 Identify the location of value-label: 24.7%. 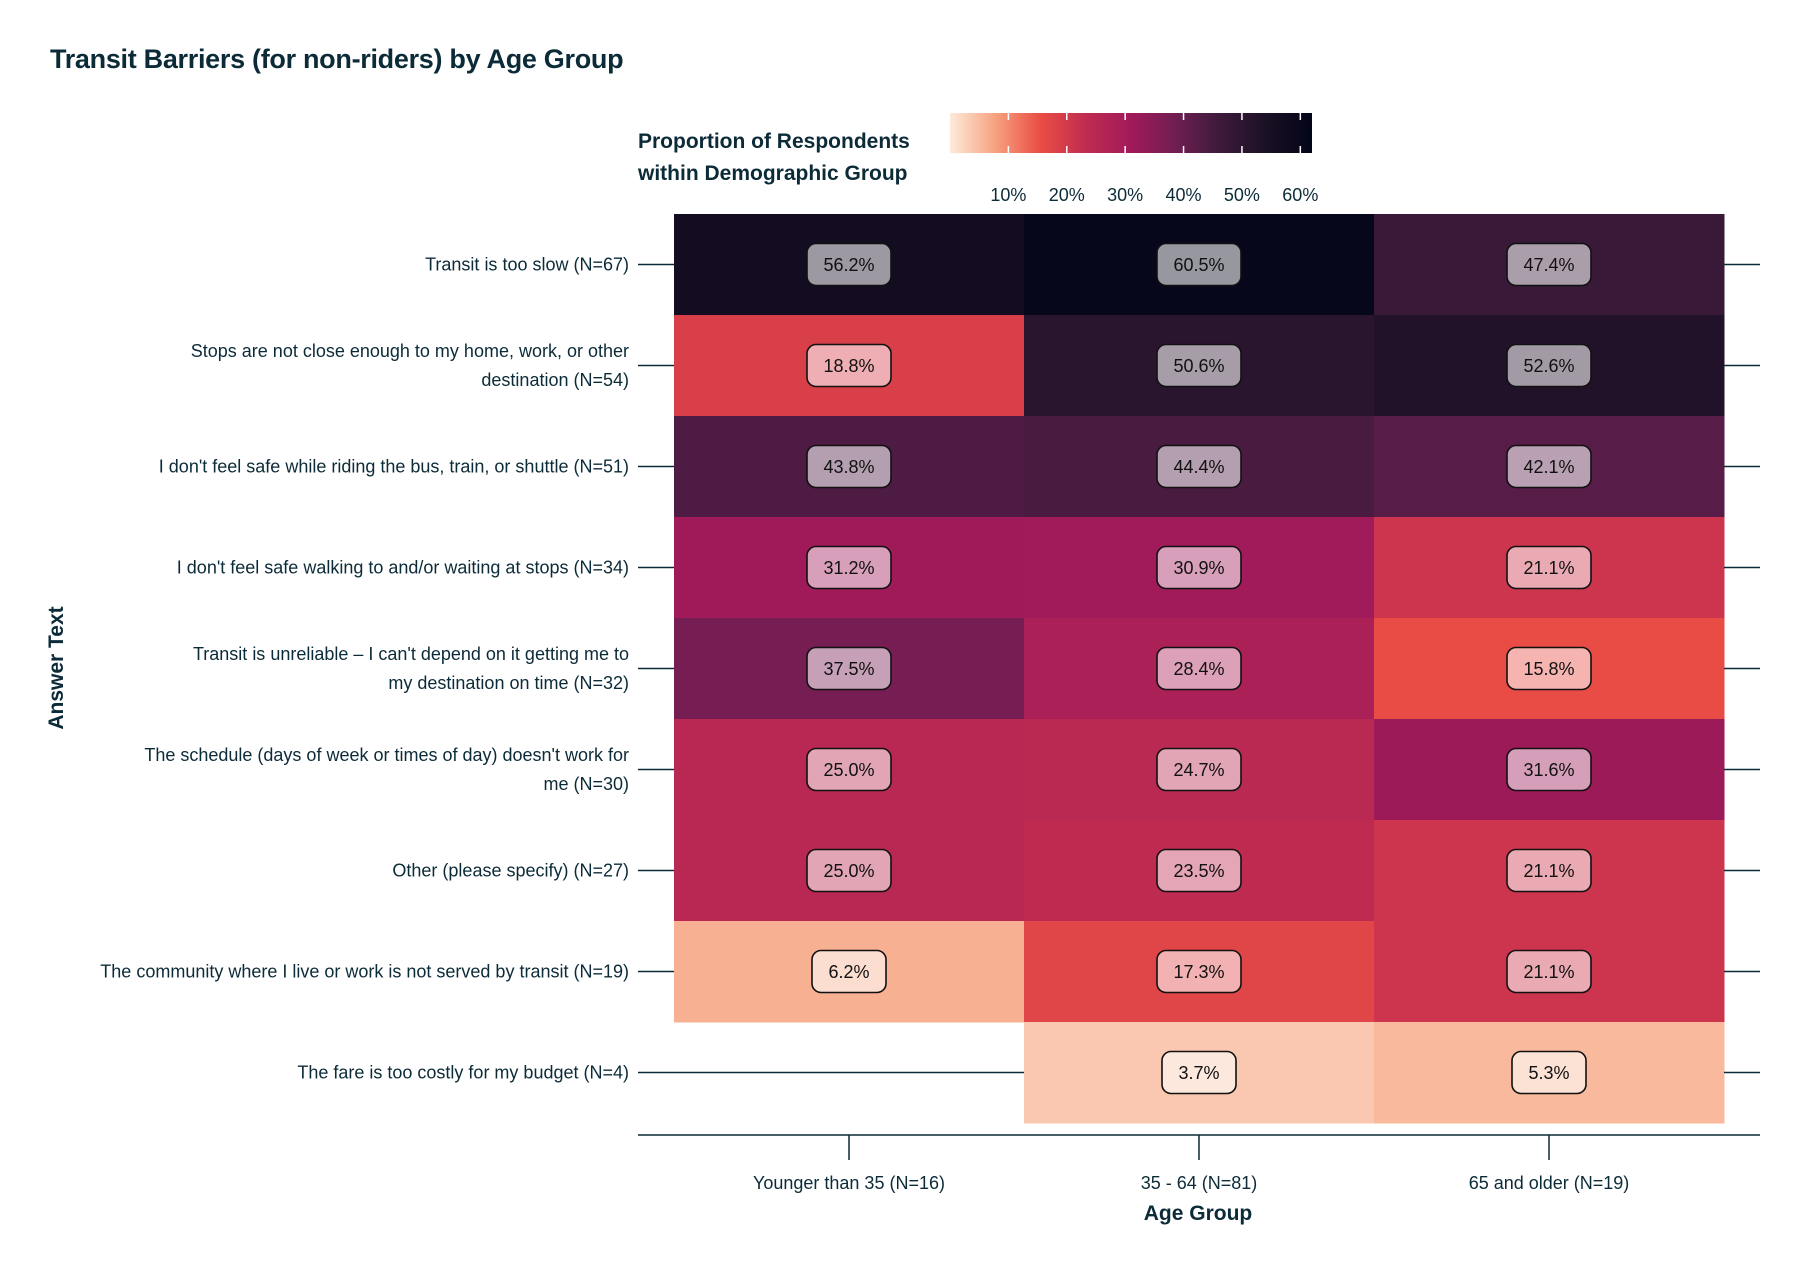
(1198, 770).